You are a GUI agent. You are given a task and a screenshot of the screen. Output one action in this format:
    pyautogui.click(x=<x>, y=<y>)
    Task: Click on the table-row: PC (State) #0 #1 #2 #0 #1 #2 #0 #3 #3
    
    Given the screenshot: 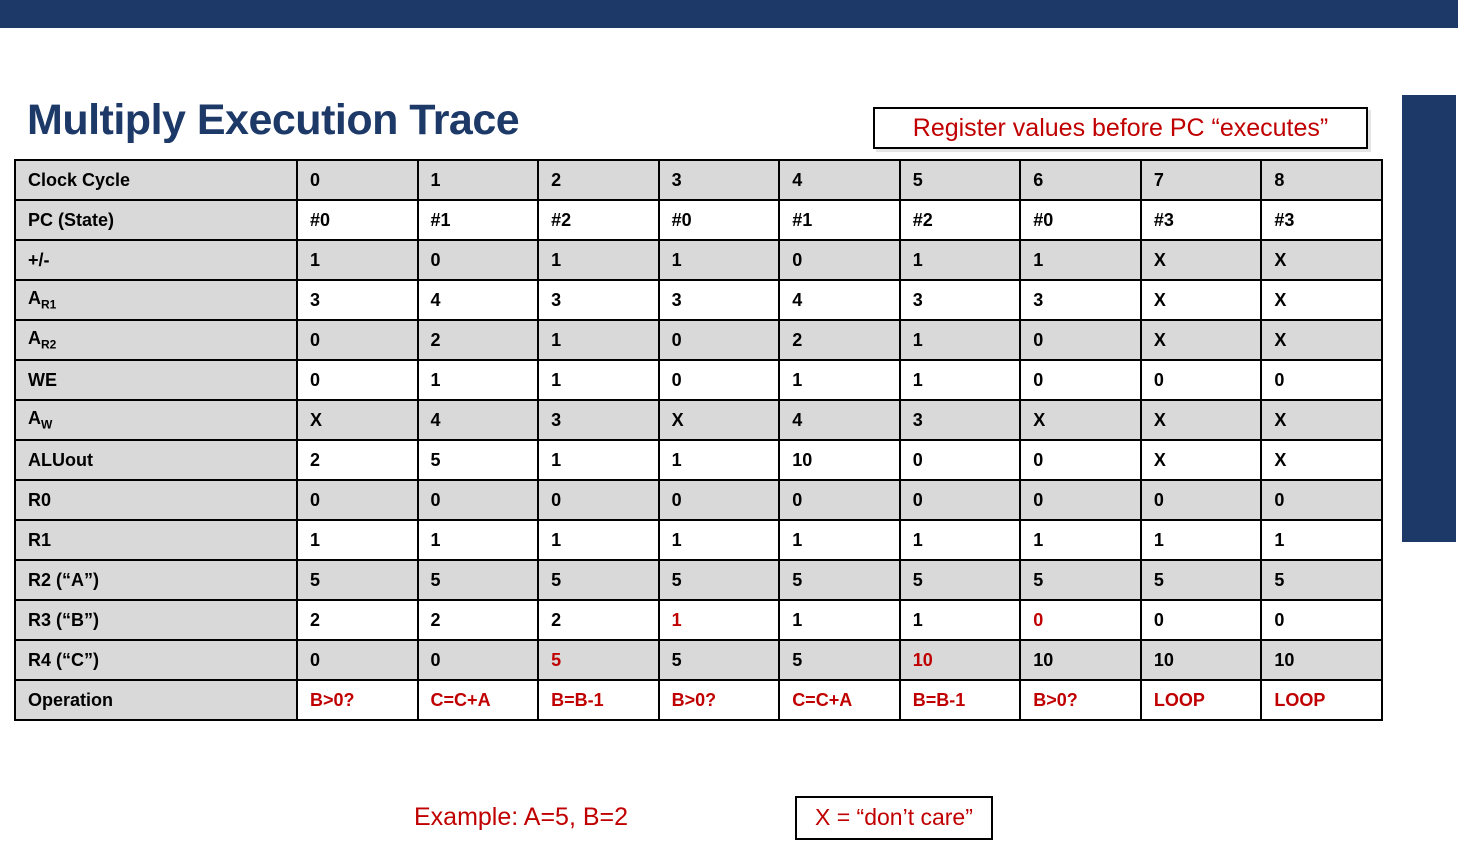 What is the action you would take?
    pyautogui.click(x=698, y=220)
    